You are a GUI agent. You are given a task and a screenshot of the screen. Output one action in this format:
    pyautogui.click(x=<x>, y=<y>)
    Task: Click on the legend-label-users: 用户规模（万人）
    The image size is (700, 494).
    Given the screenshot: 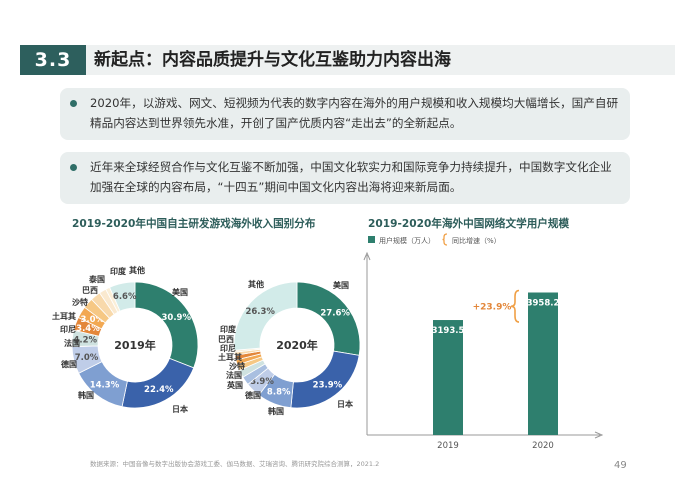 What is the action you would take?
    pyautogui.click(x=407, y=240)
    